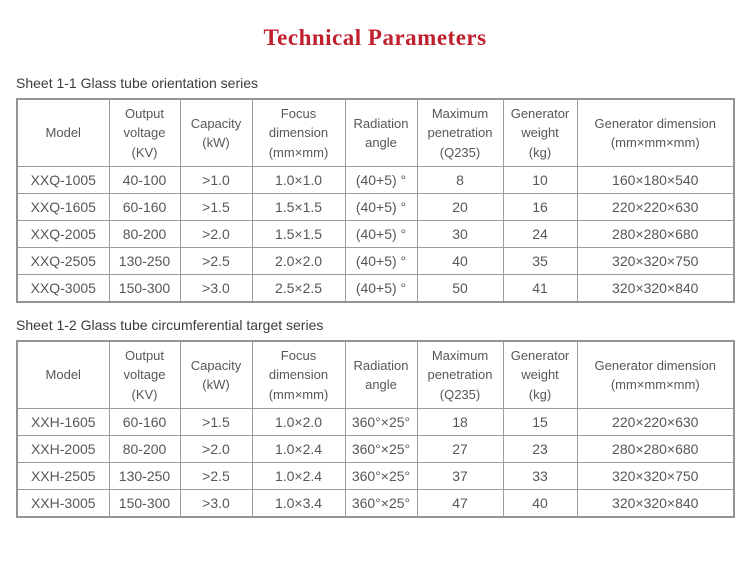 The height and width of the screenshot is (564, 750). I want to click on table-cell: 35, so click(540, 261).